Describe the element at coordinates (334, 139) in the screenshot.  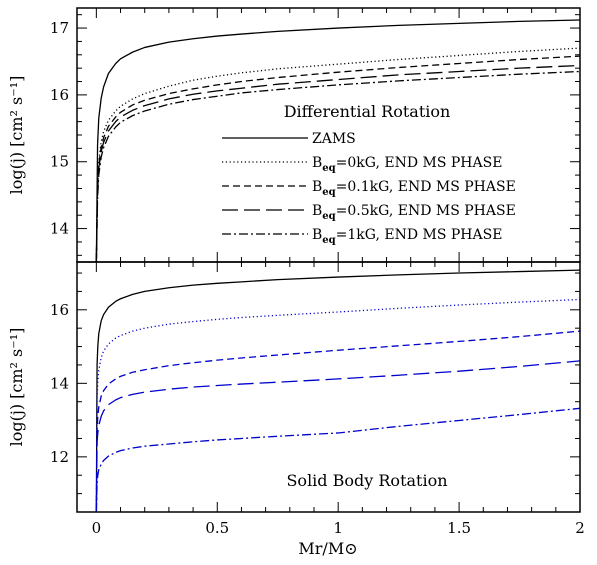
I see `legend-label-0: ZAMS` at that location.